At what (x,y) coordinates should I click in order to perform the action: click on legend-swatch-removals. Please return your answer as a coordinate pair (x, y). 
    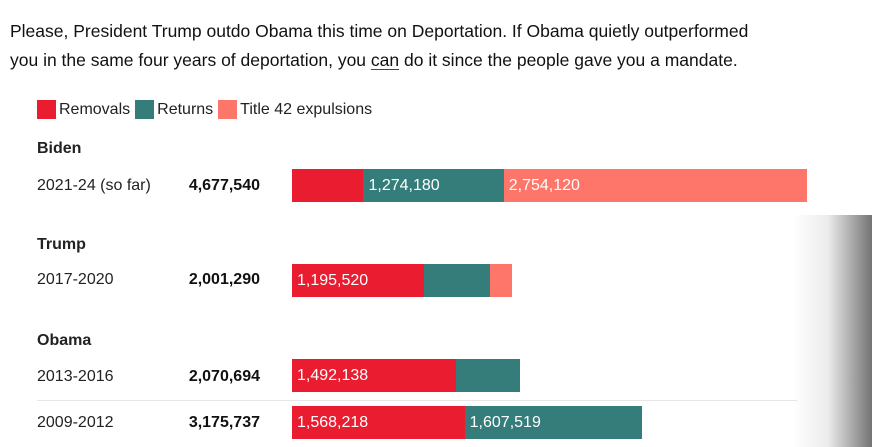
    Looking at the image, I should click on (46, 109).